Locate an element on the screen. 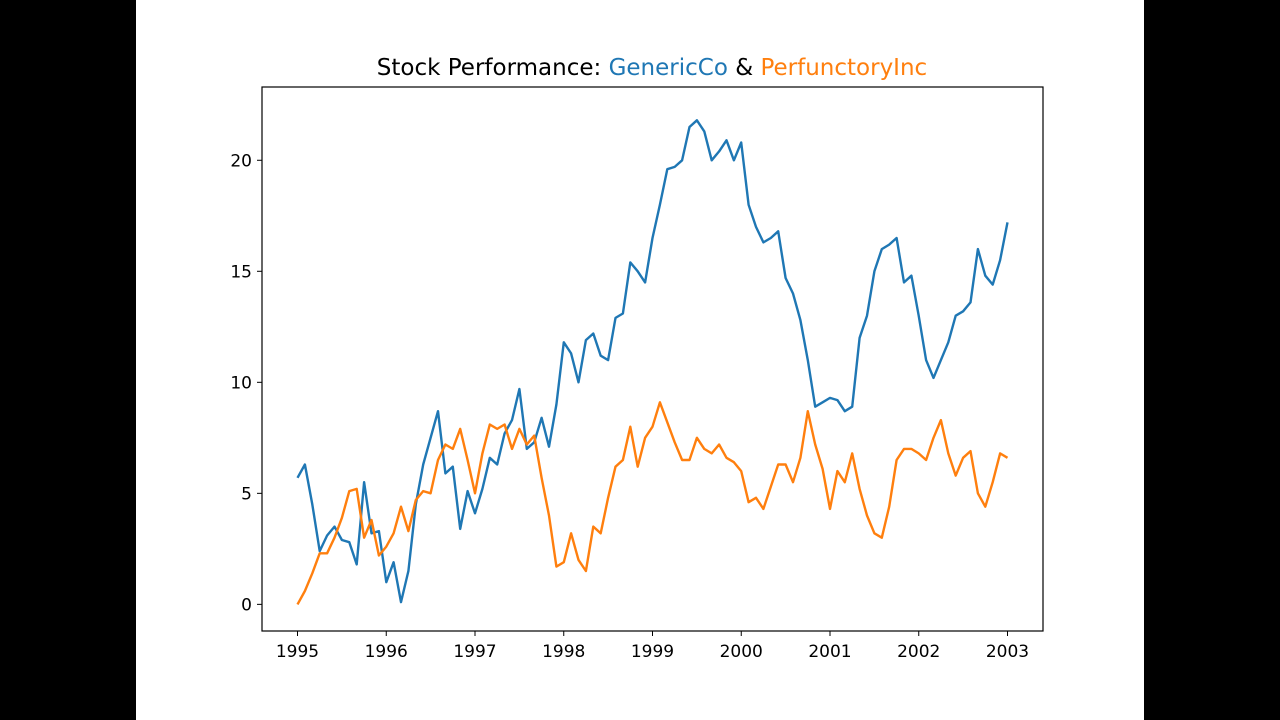 Image resolution: width=1280 pixels, height=720 pixels. title-series-b: PerfunctoryInc is located at coordinates (843, 68).